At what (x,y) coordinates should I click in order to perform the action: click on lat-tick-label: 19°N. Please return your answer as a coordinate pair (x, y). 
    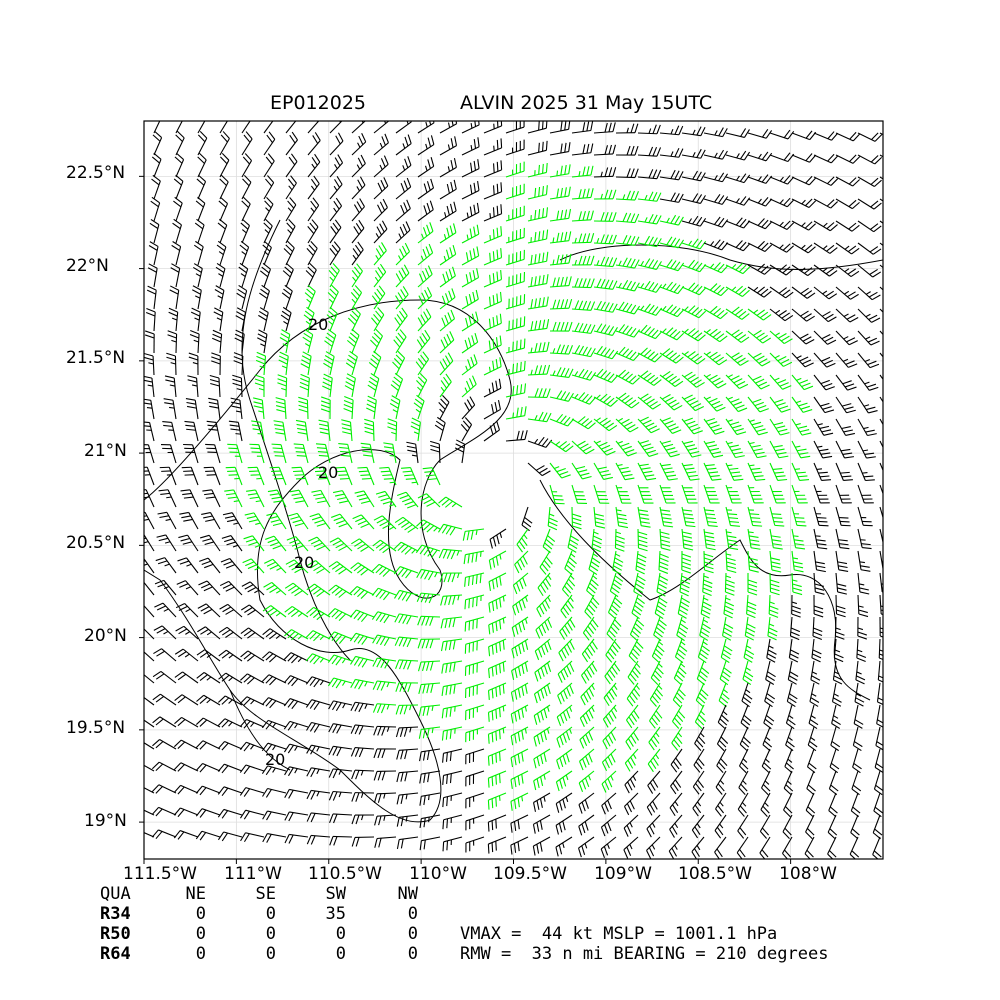
    Looking at the image, I should click on (105, 821).